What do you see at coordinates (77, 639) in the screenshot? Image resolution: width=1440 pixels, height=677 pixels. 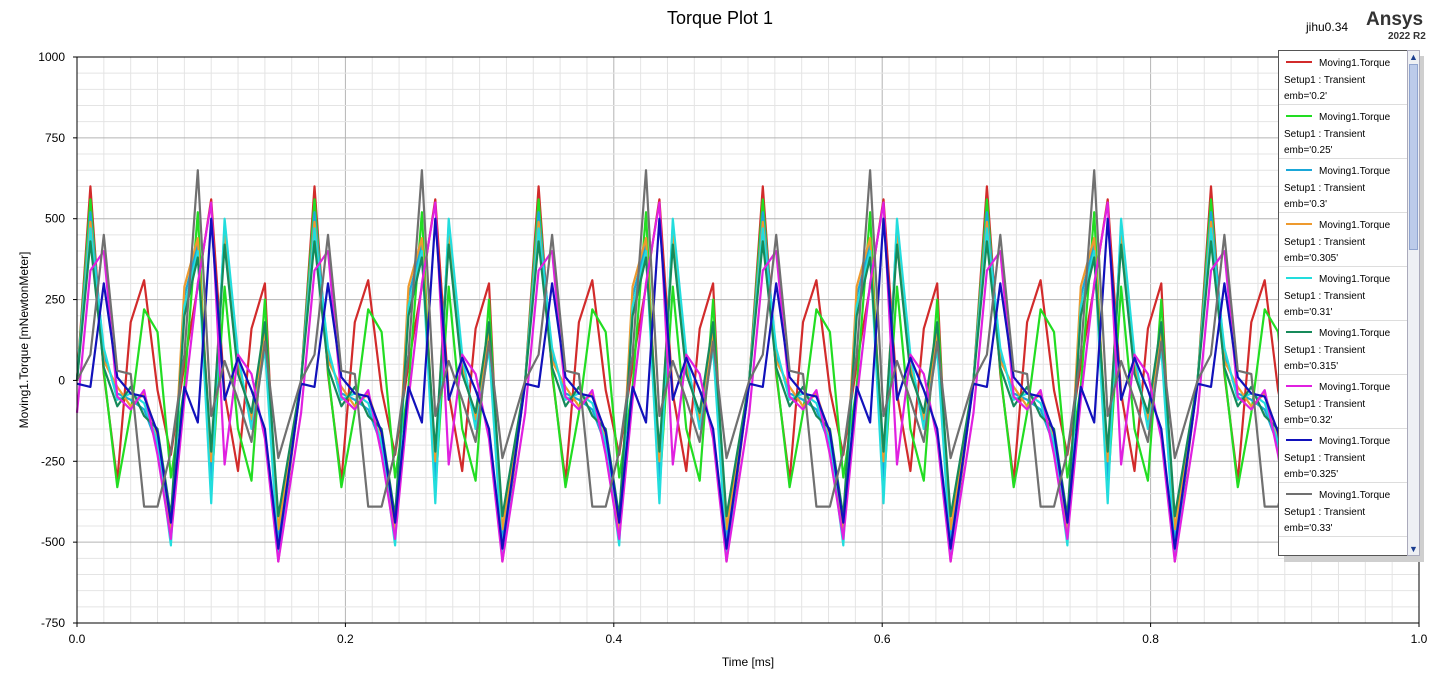 I see `x-tick-label: 0.0` at bounding box center [77, 639].